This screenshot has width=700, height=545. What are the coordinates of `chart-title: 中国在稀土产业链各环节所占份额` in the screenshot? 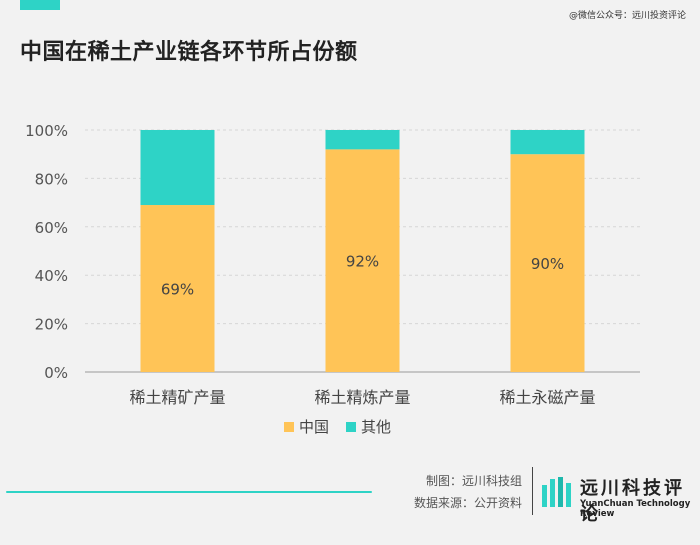 It's located at (189, 52).